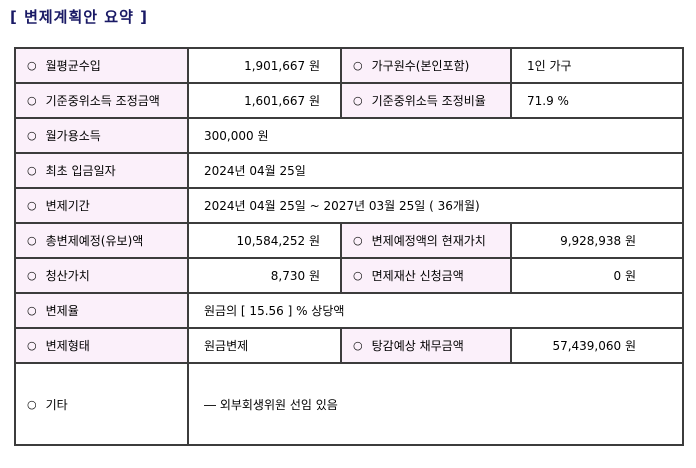 Image resolution: width=696 pixels, height=468 pixels. I want to click on label-exempt-property-requested: ○ 면제재산 신청금액, so click(426, 275).